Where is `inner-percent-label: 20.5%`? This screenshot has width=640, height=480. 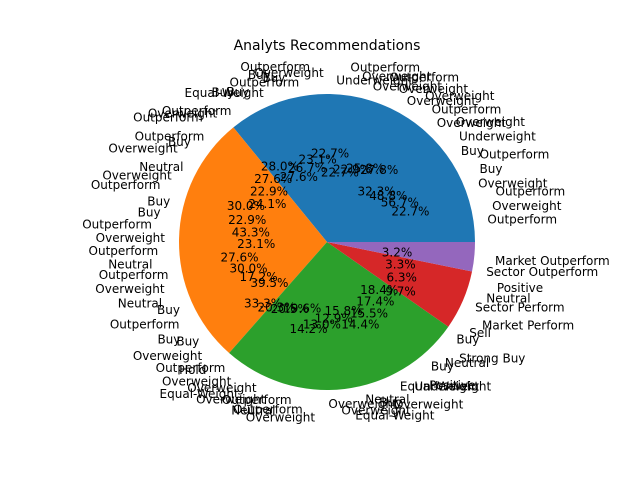
inner-percent-label: 20.5% is located at coordinates (290, 309).